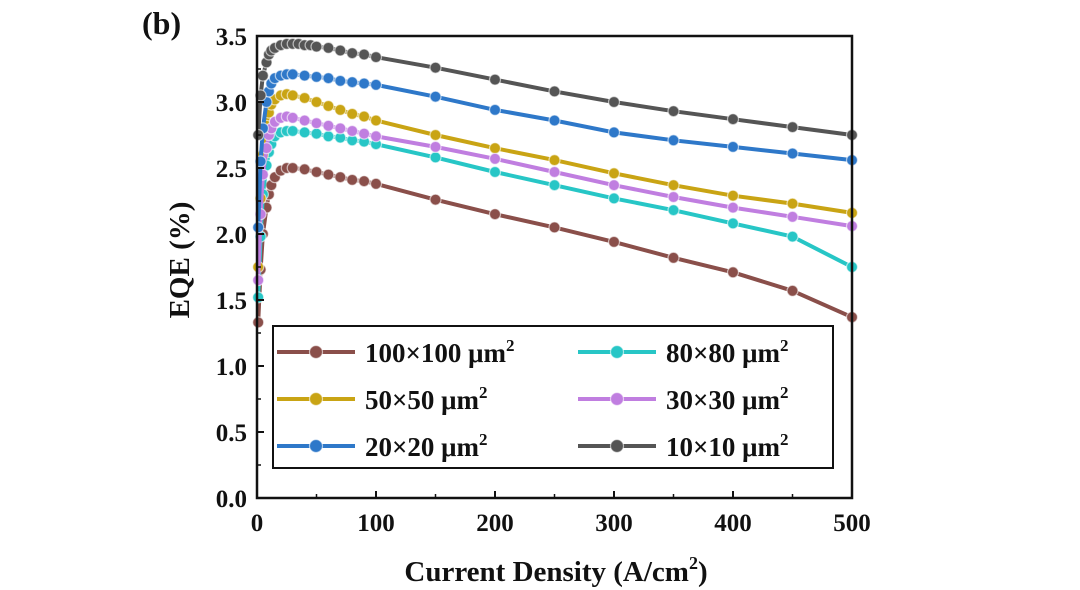  I want to click on y-tick-label: 2.5, so click(231, 169).